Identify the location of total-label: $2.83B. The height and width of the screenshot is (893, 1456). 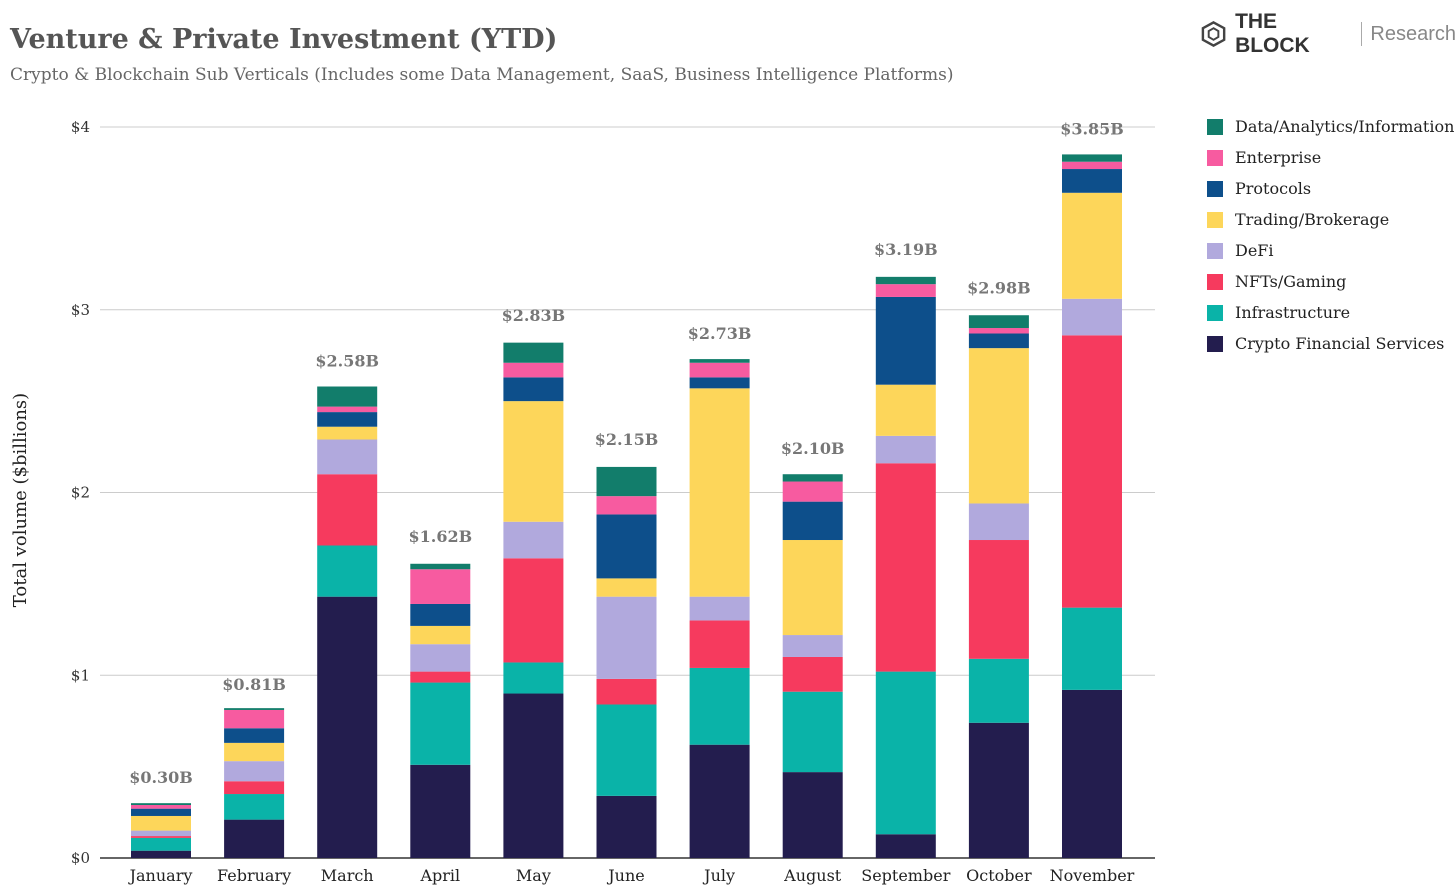
(534, 315).